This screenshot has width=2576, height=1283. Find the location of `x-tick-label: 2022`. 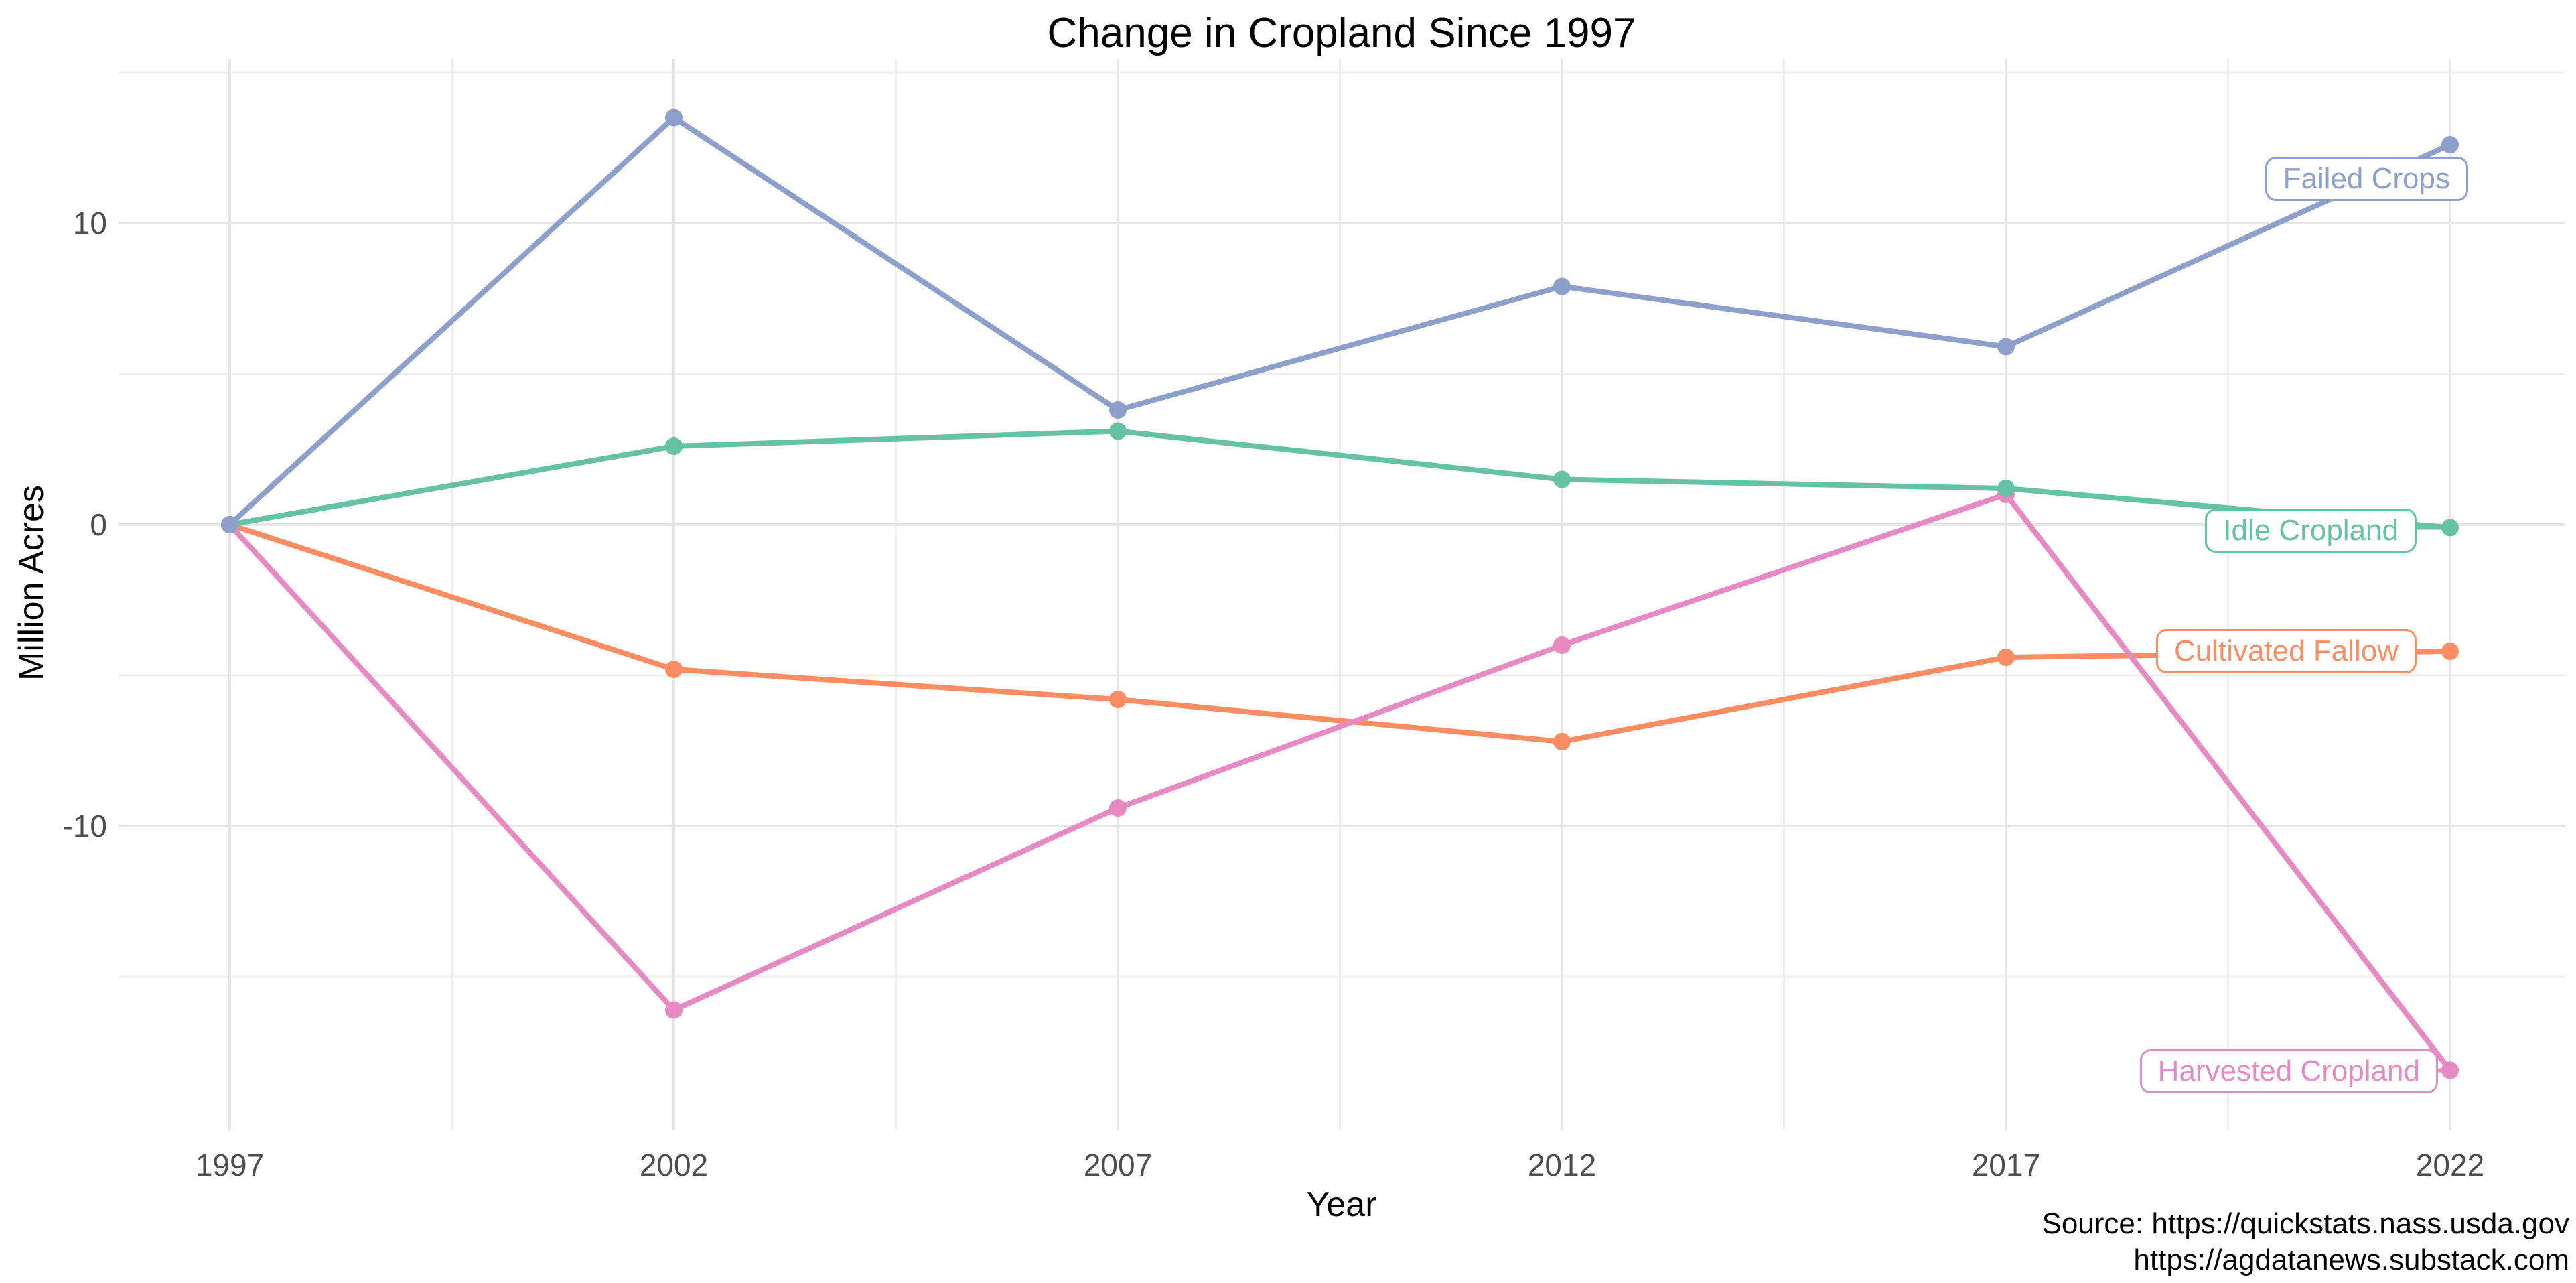

x-tick-label: 2022 is located at coordinates (2450, 1165).